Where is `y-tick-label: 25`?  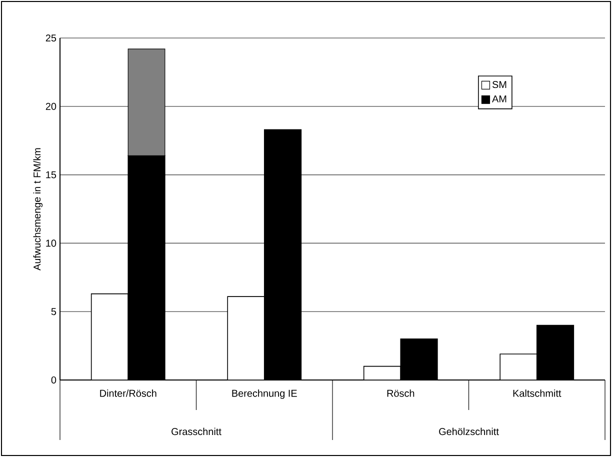
y-tick-label: 25 is located at coordinates (51, 38).